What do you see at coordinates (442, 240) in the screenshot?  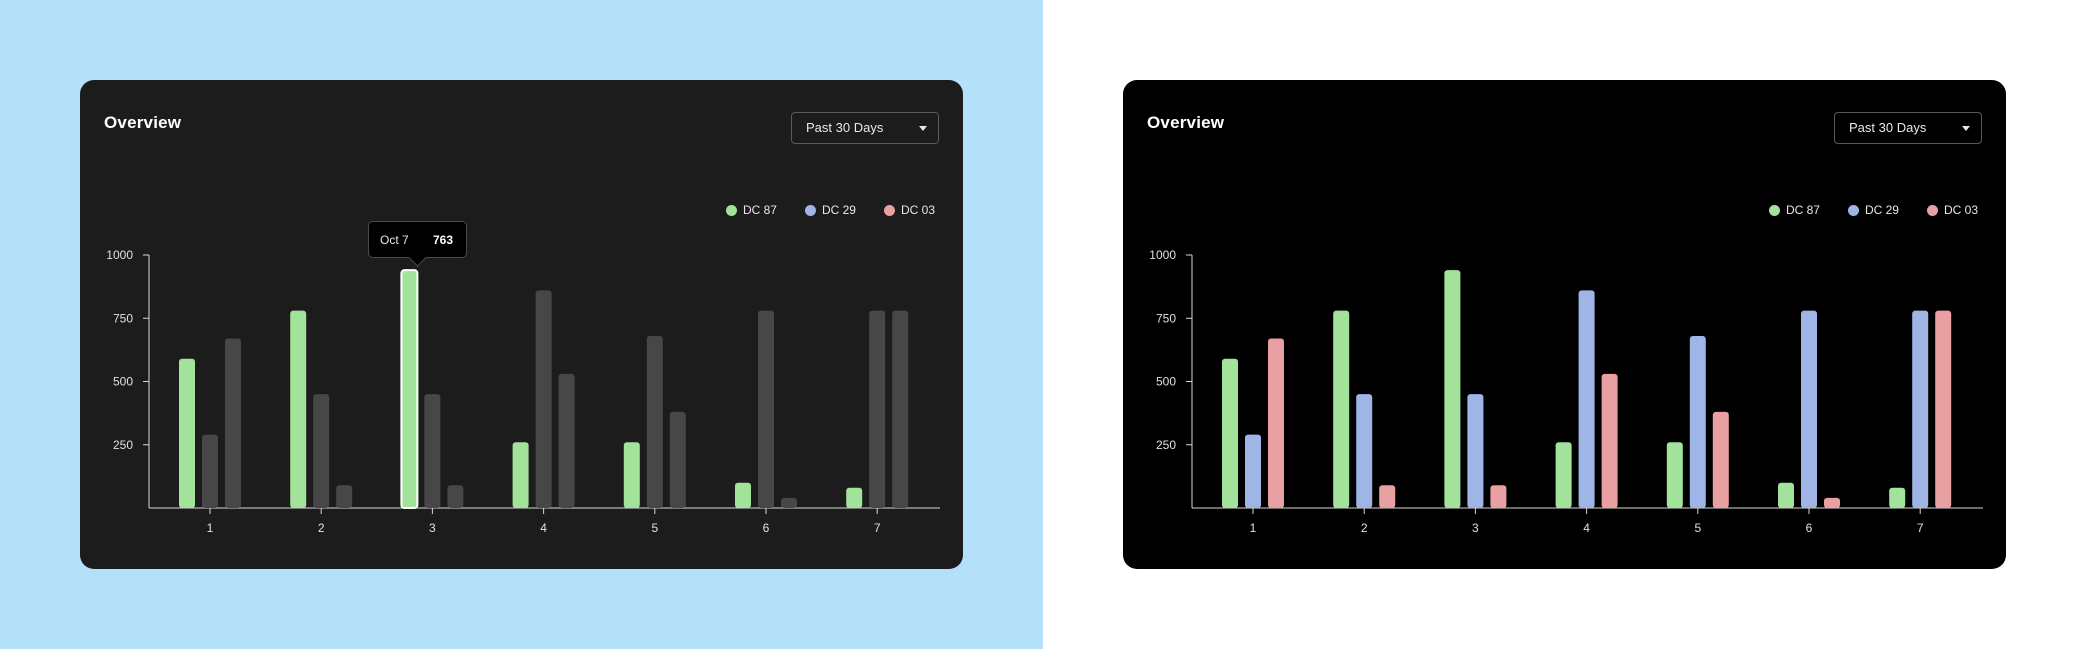 I see `tooltip-value: 763` at bounding box center [442, 240].